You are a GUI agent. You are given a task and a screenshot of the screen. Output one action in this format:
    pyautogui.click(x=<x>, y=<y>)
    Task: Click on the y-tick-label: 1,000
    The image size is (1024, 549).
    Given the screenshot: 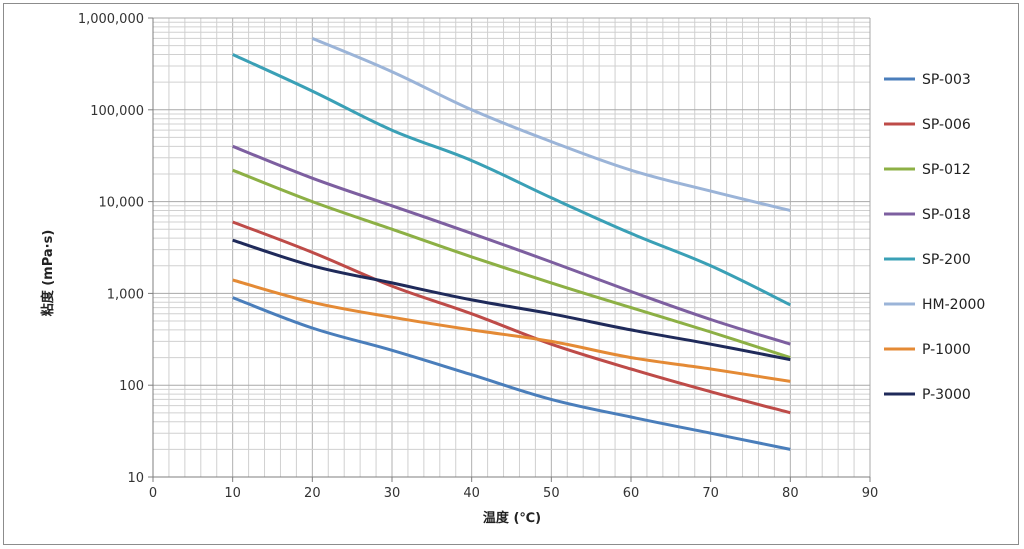 What is the action you would take?
    pyautogui.click(x=125, y=294)
    